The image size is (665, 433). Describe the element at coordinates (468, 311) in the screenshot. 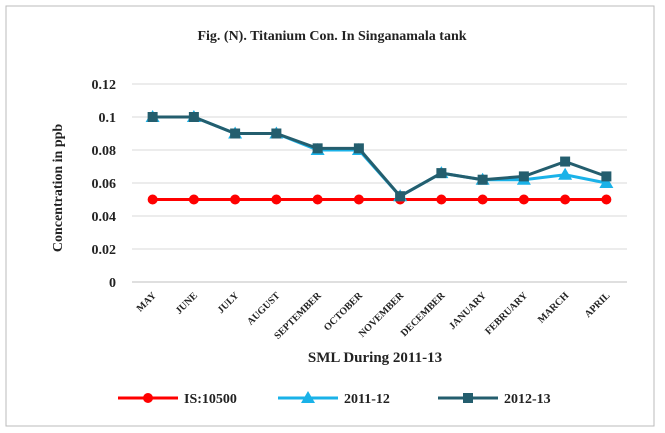

I see `x-tick-label: JANUARY` at that location.